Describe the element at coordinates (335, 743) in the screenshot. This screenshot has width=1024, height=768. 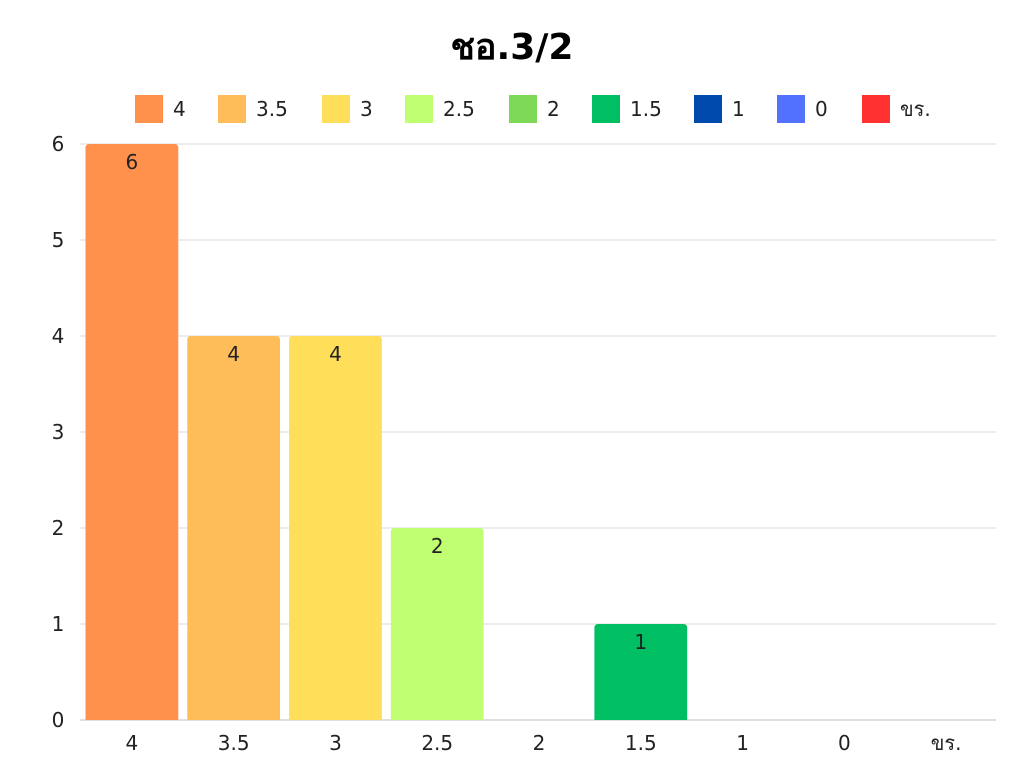
I see `x-tick-label: 3` at that location.